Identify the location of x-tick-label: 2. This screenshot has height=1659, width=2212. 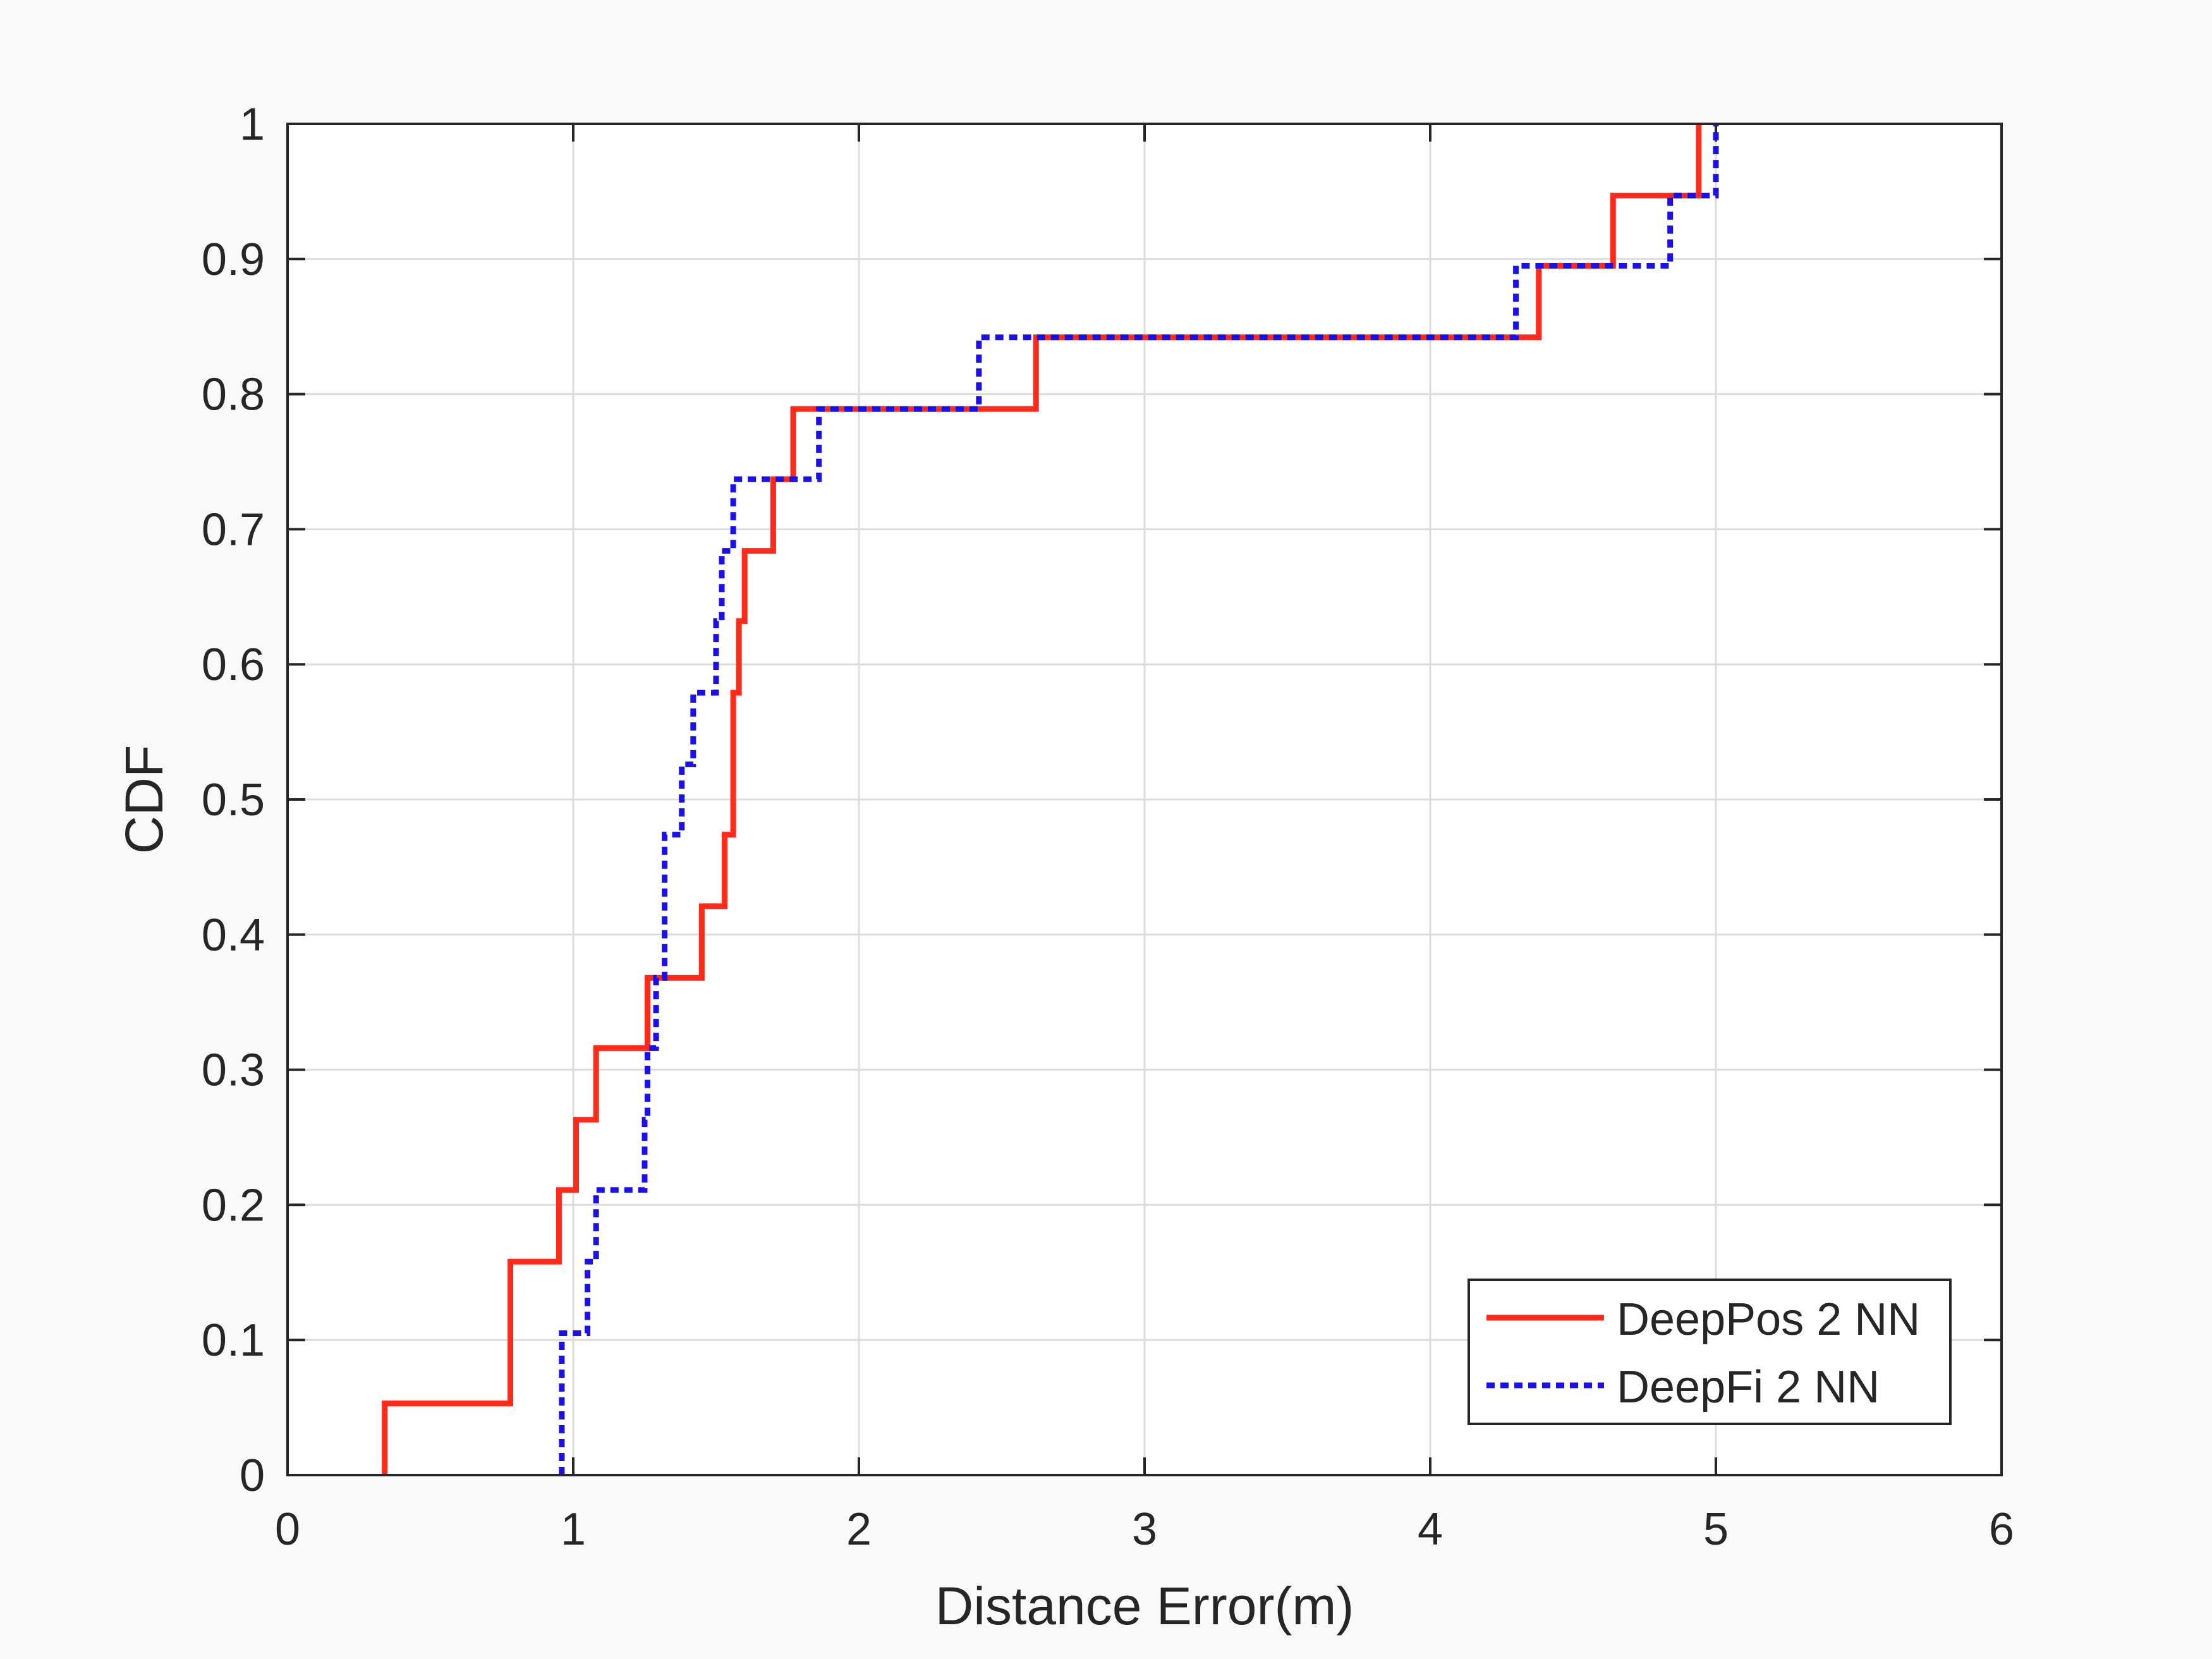
(859, 1529).